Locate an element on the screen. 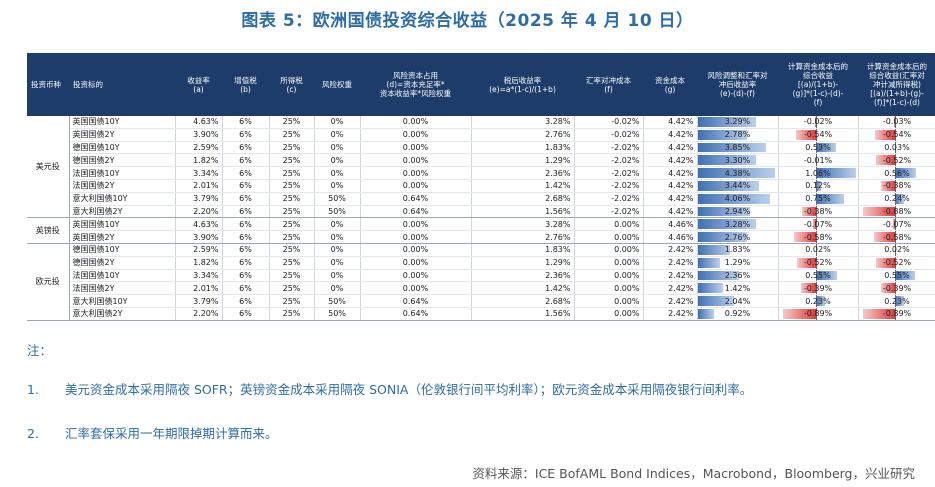  databar-cell-h: 2.94% is located at coordinates (738, 212).